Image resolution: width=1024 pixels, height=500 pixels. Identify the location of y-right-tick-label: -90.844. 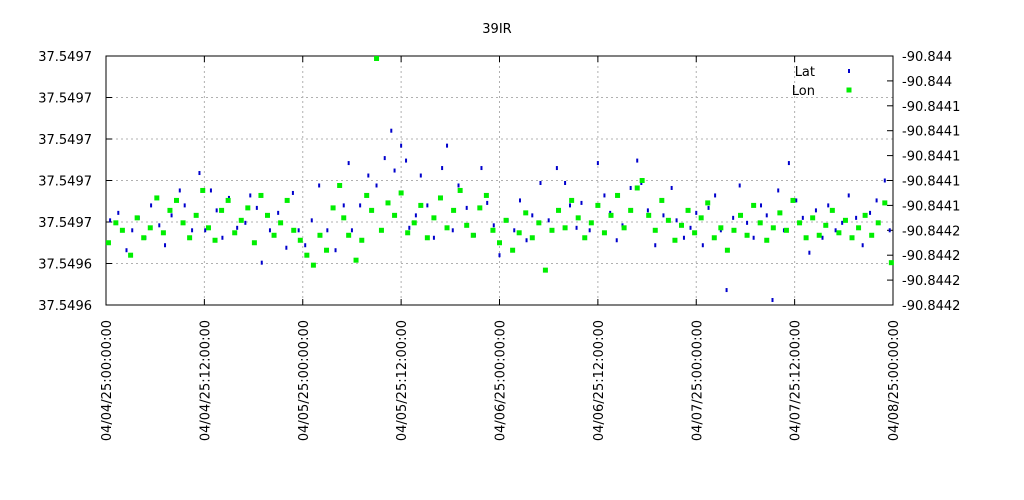
(927, 57).